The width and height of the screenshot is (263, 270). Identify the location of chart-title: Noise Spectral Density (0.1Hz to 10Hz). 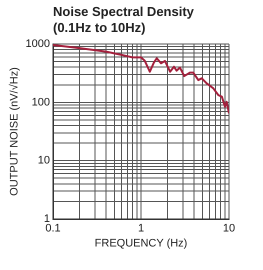
(123, 20).